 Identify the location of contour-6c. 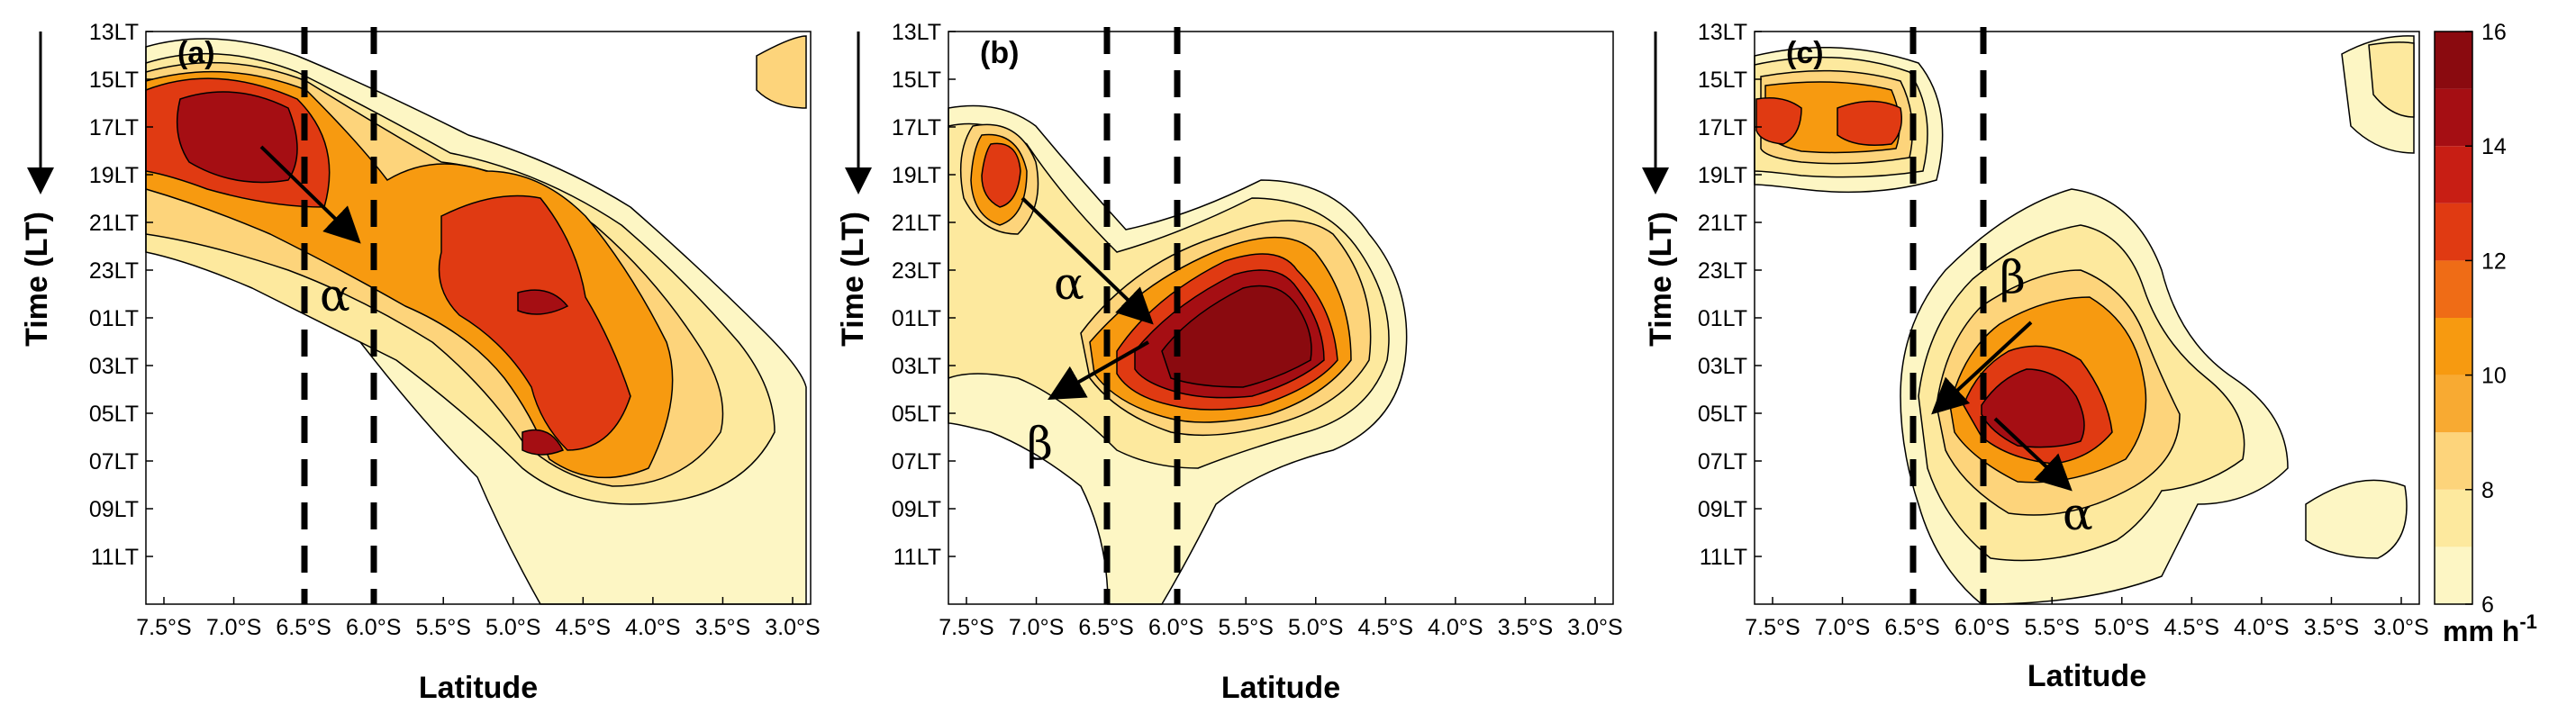
(2356, 519).